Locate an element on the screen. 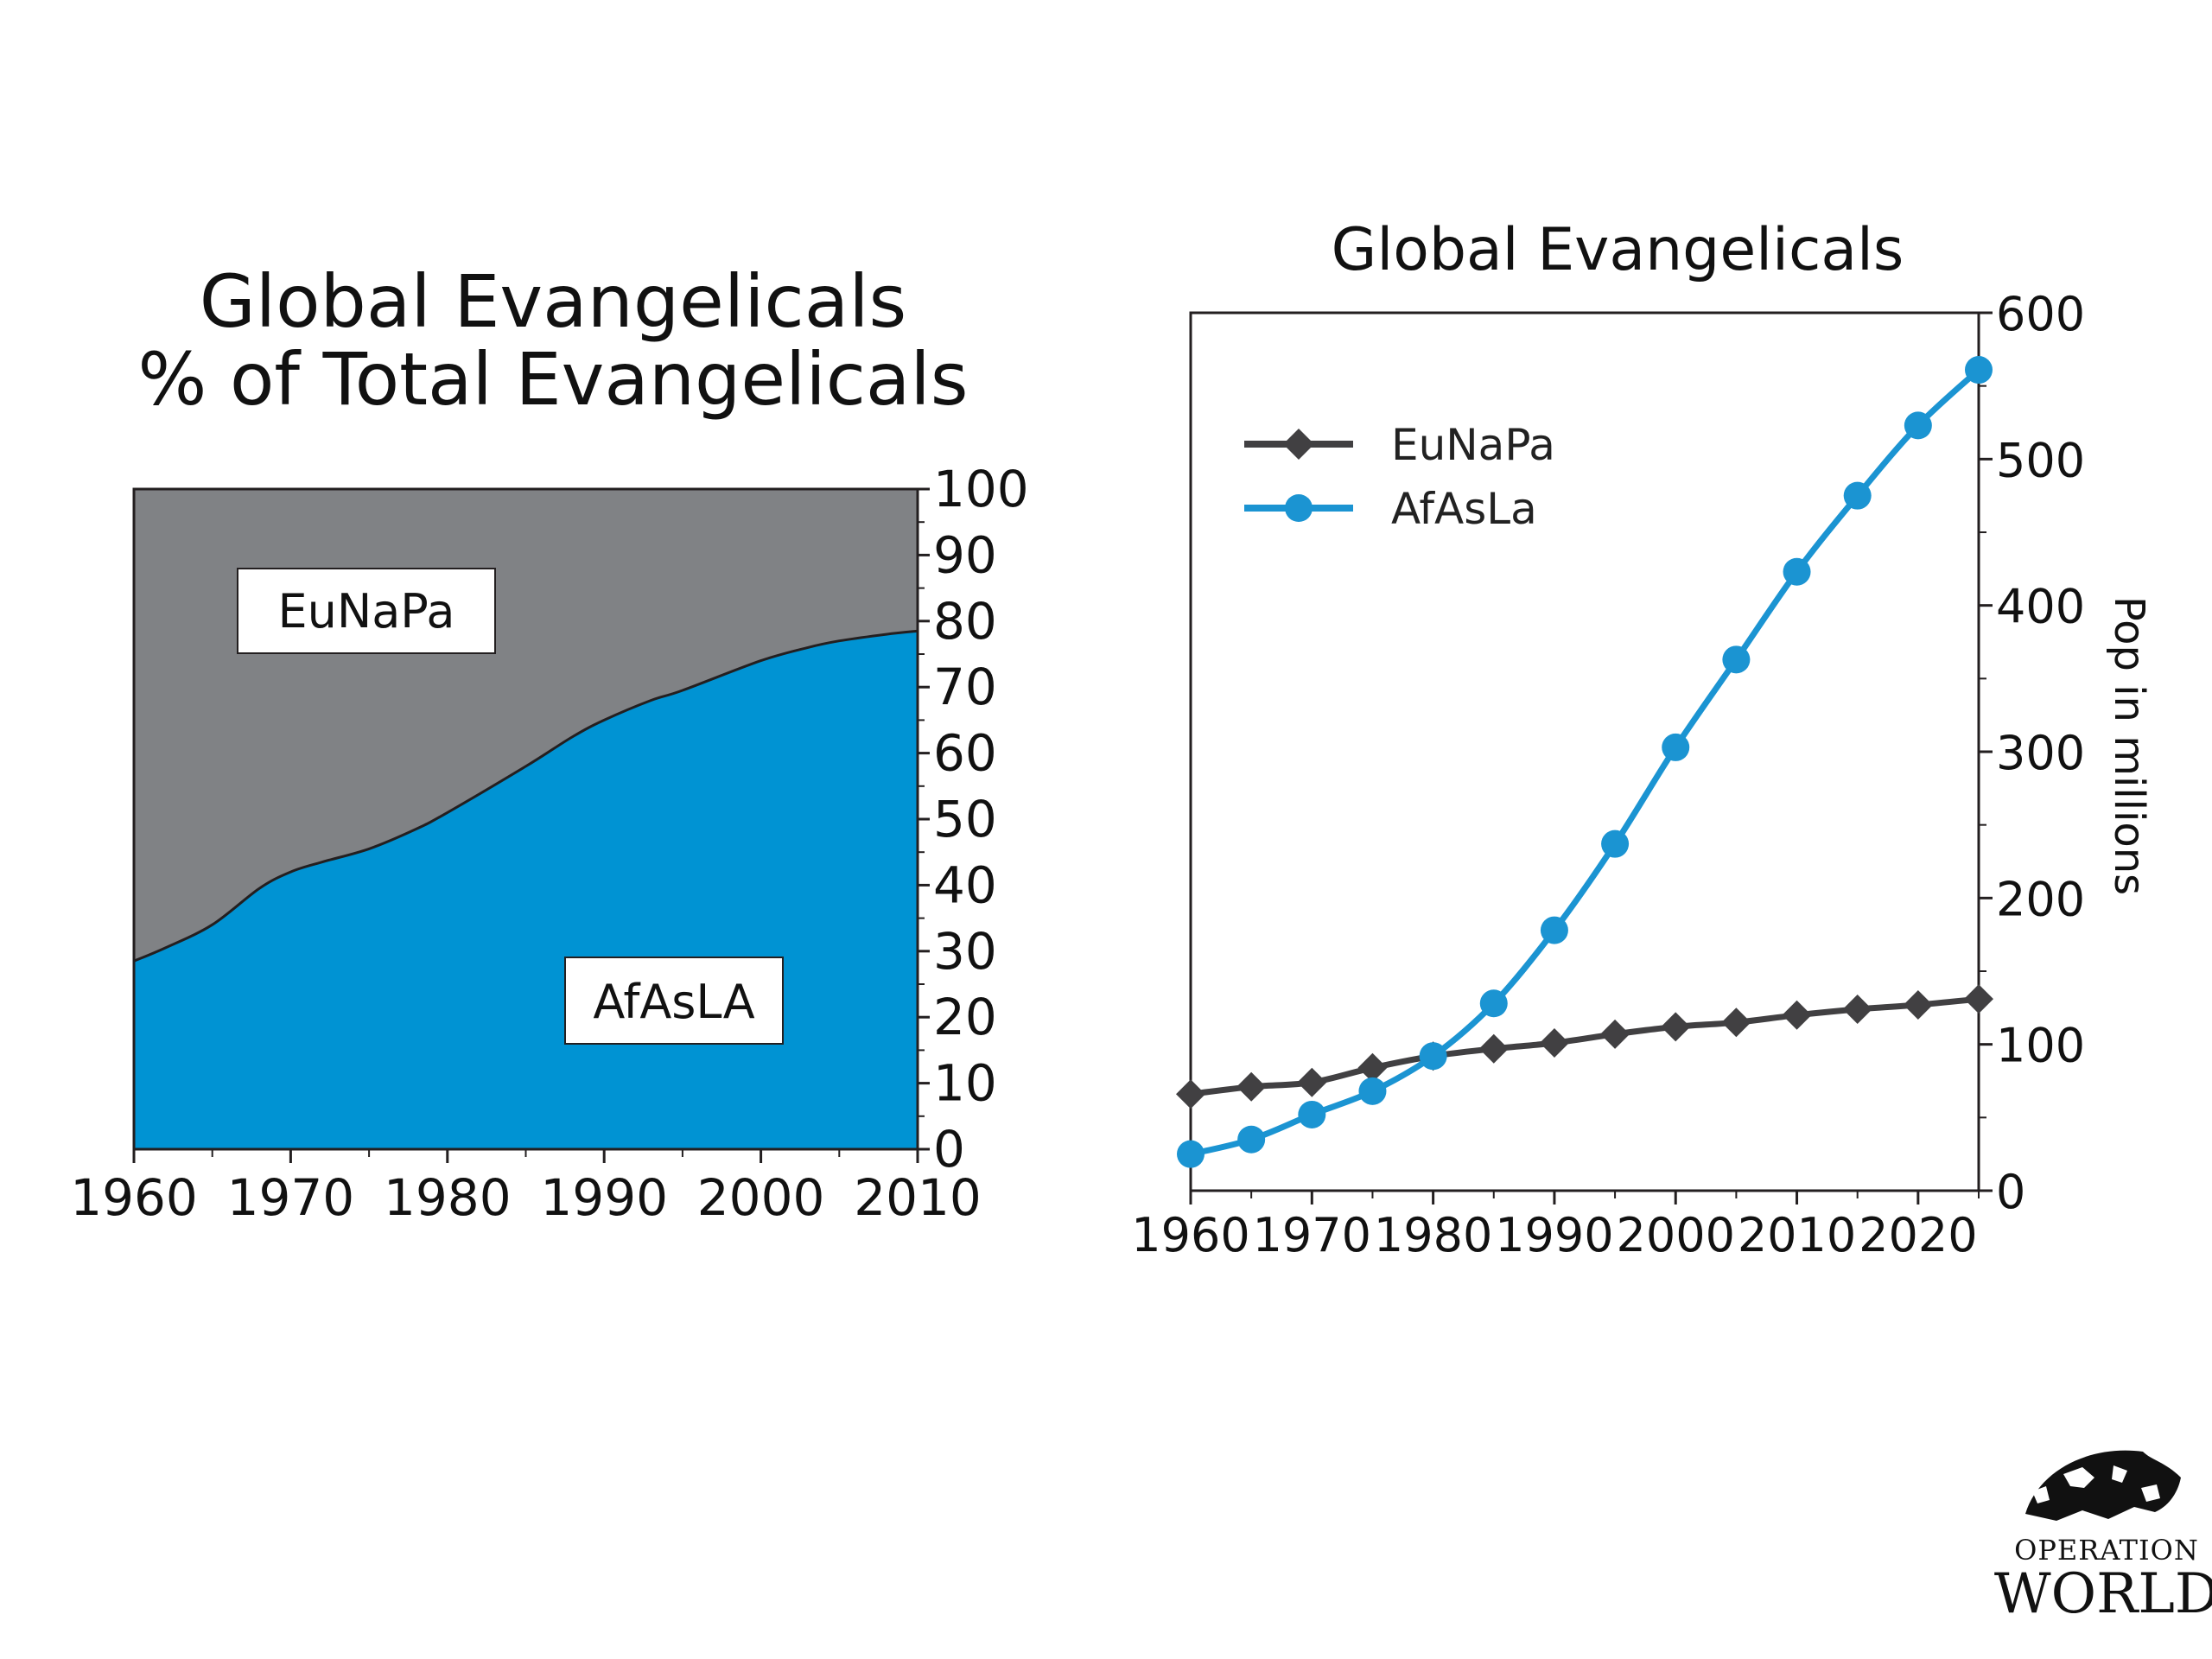 The width and height of the screenshot is (2212, 1659). right-y-tick-label: 200 is located at coordinates (2040, 899).